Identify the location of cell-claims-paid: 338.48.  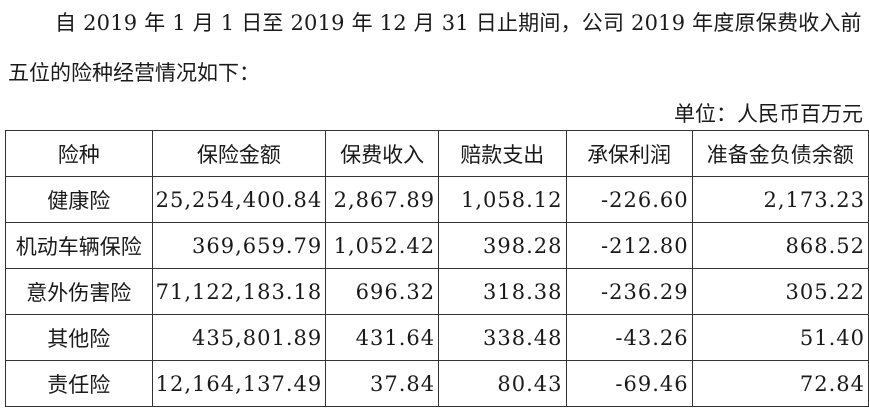
(502, 337).